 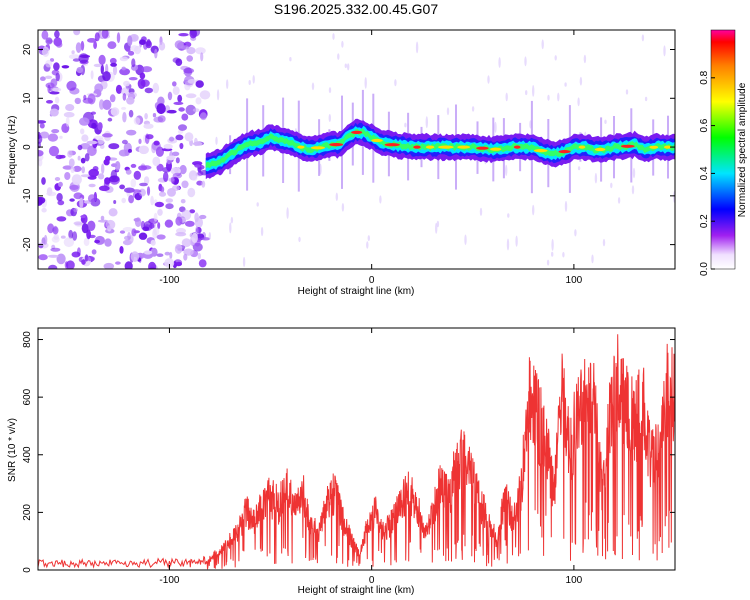 I want to click on spectrogram-x-tick-label: 100, so click(x=574, y=280).